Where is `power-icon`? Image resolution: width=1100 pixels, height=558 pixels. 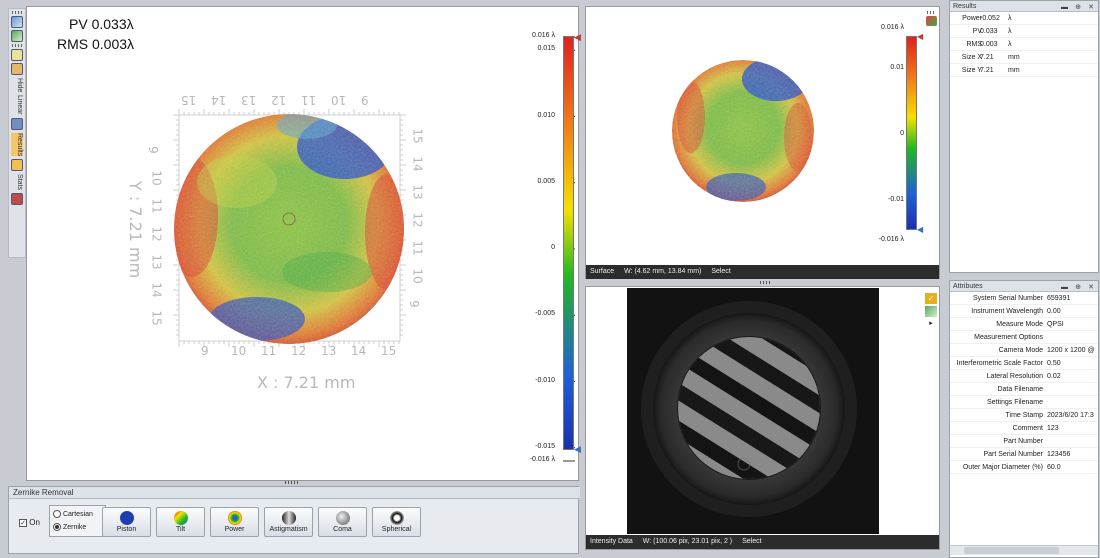 power-icon is located at coordinates (234, 518).